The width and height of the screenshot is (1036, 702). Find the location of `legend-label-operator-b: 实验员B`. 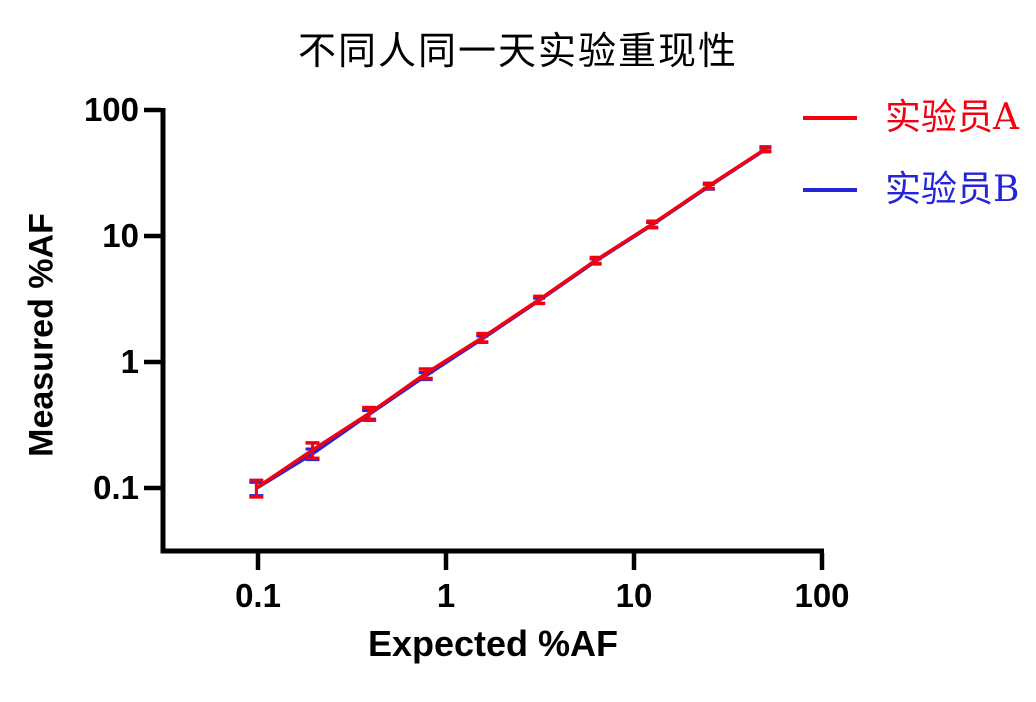

legend-label-operator-b: 实验员B is located at coordinates (952, 189).